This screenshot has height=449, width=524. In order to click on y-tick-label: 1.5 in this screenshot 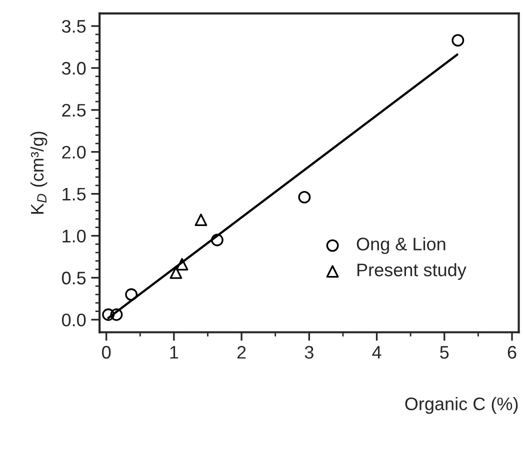, I will do `click(74, 194)`.